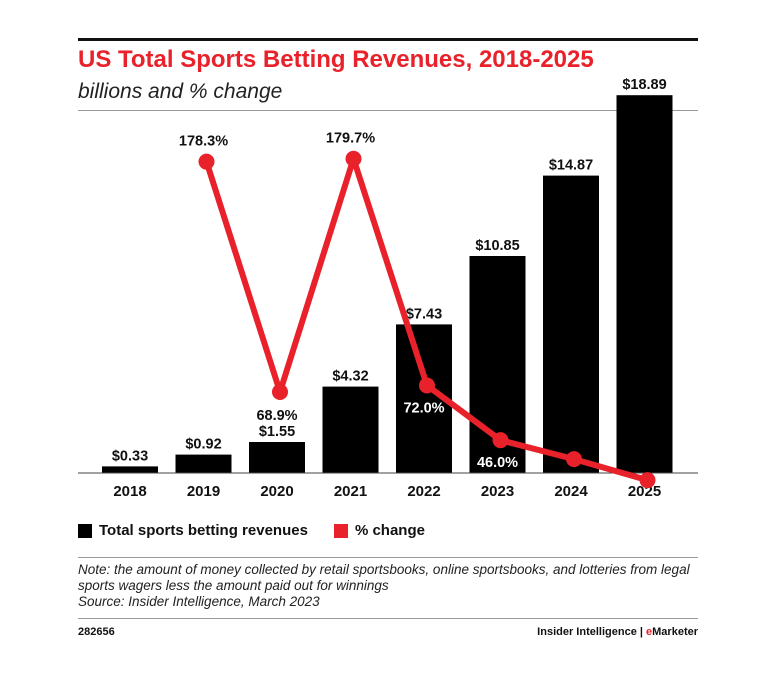  Describe the element at coordinates (276, 491) in the screenshot. I see `x-tick-label-2020: 2020` at that location.